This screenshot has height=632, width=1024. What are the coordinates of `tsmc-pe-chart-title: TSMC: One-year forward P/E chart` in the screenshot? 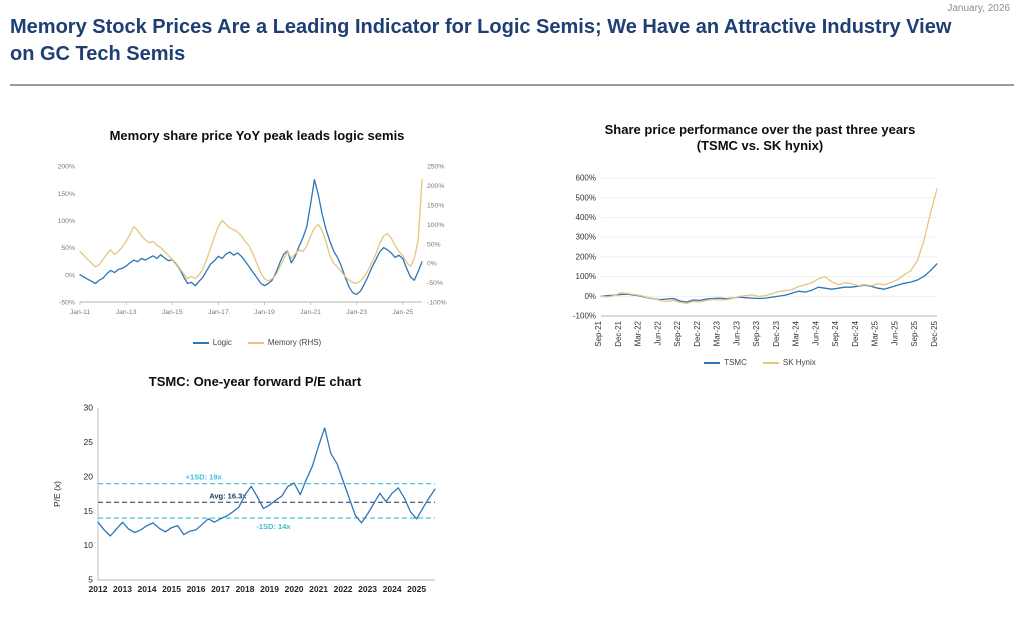 It's located at (255, 381).